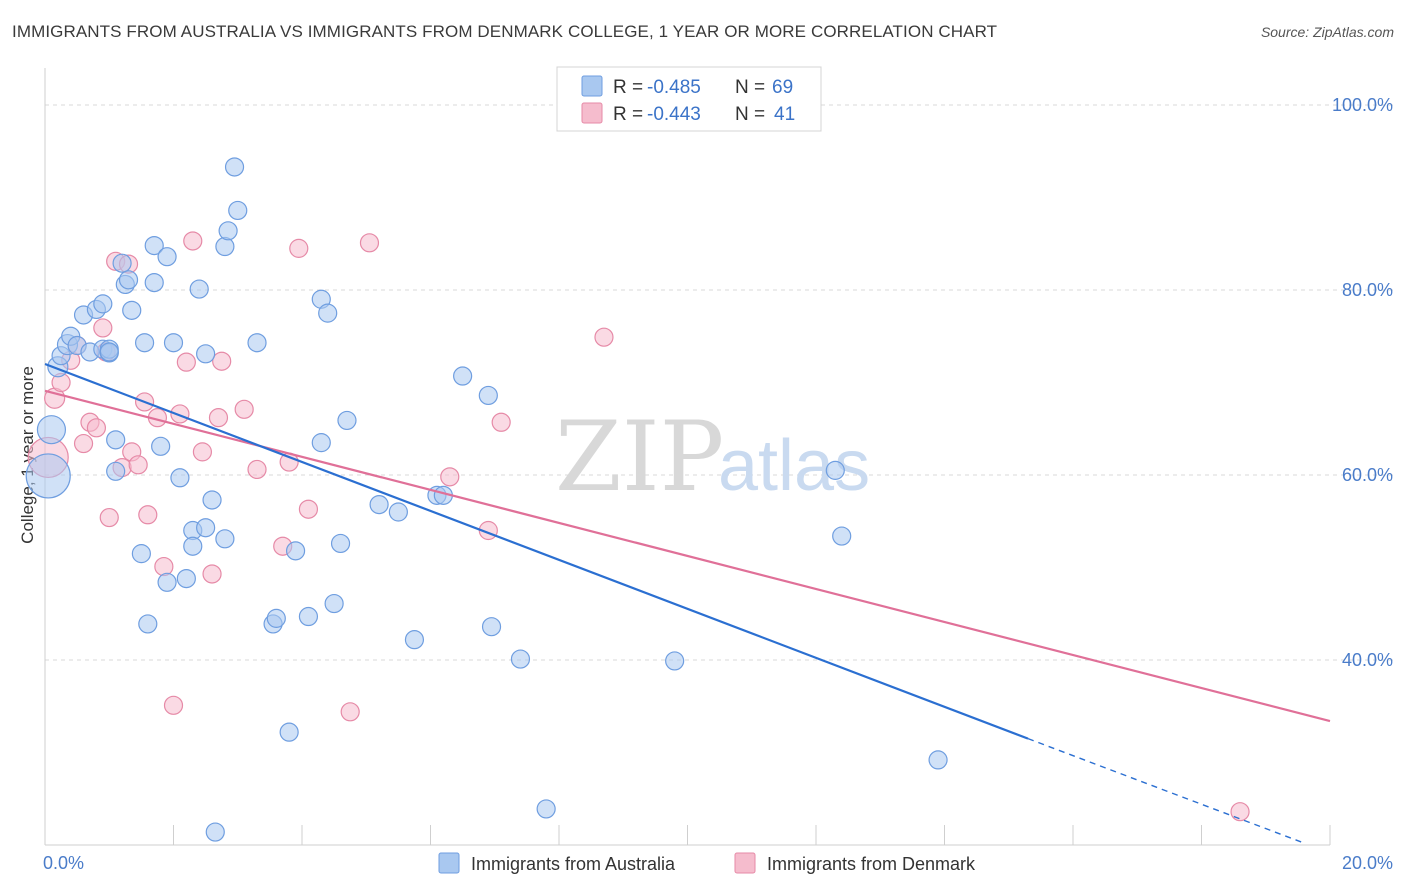 The width and height of the screenshot is (1406, 892). What do you see at coordinates (745, 863) in the screenshot?
I see `bottom-legend-swatch-denmark` at bounding box center [745, 863].